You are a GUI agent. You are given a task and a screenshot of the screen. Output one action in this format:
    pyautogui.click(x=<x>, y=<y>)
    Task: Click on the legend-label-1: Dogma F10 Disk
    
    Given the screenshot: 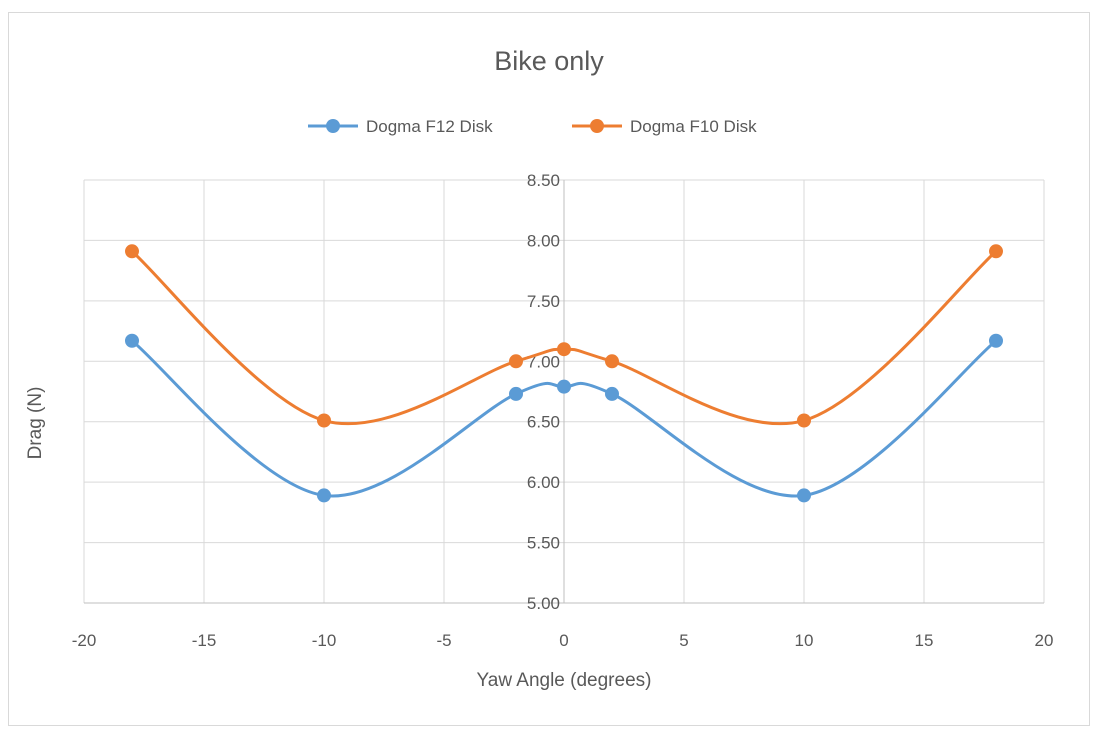 What is the action you would take?
    pyautogui.click(x=693, y=126)
    